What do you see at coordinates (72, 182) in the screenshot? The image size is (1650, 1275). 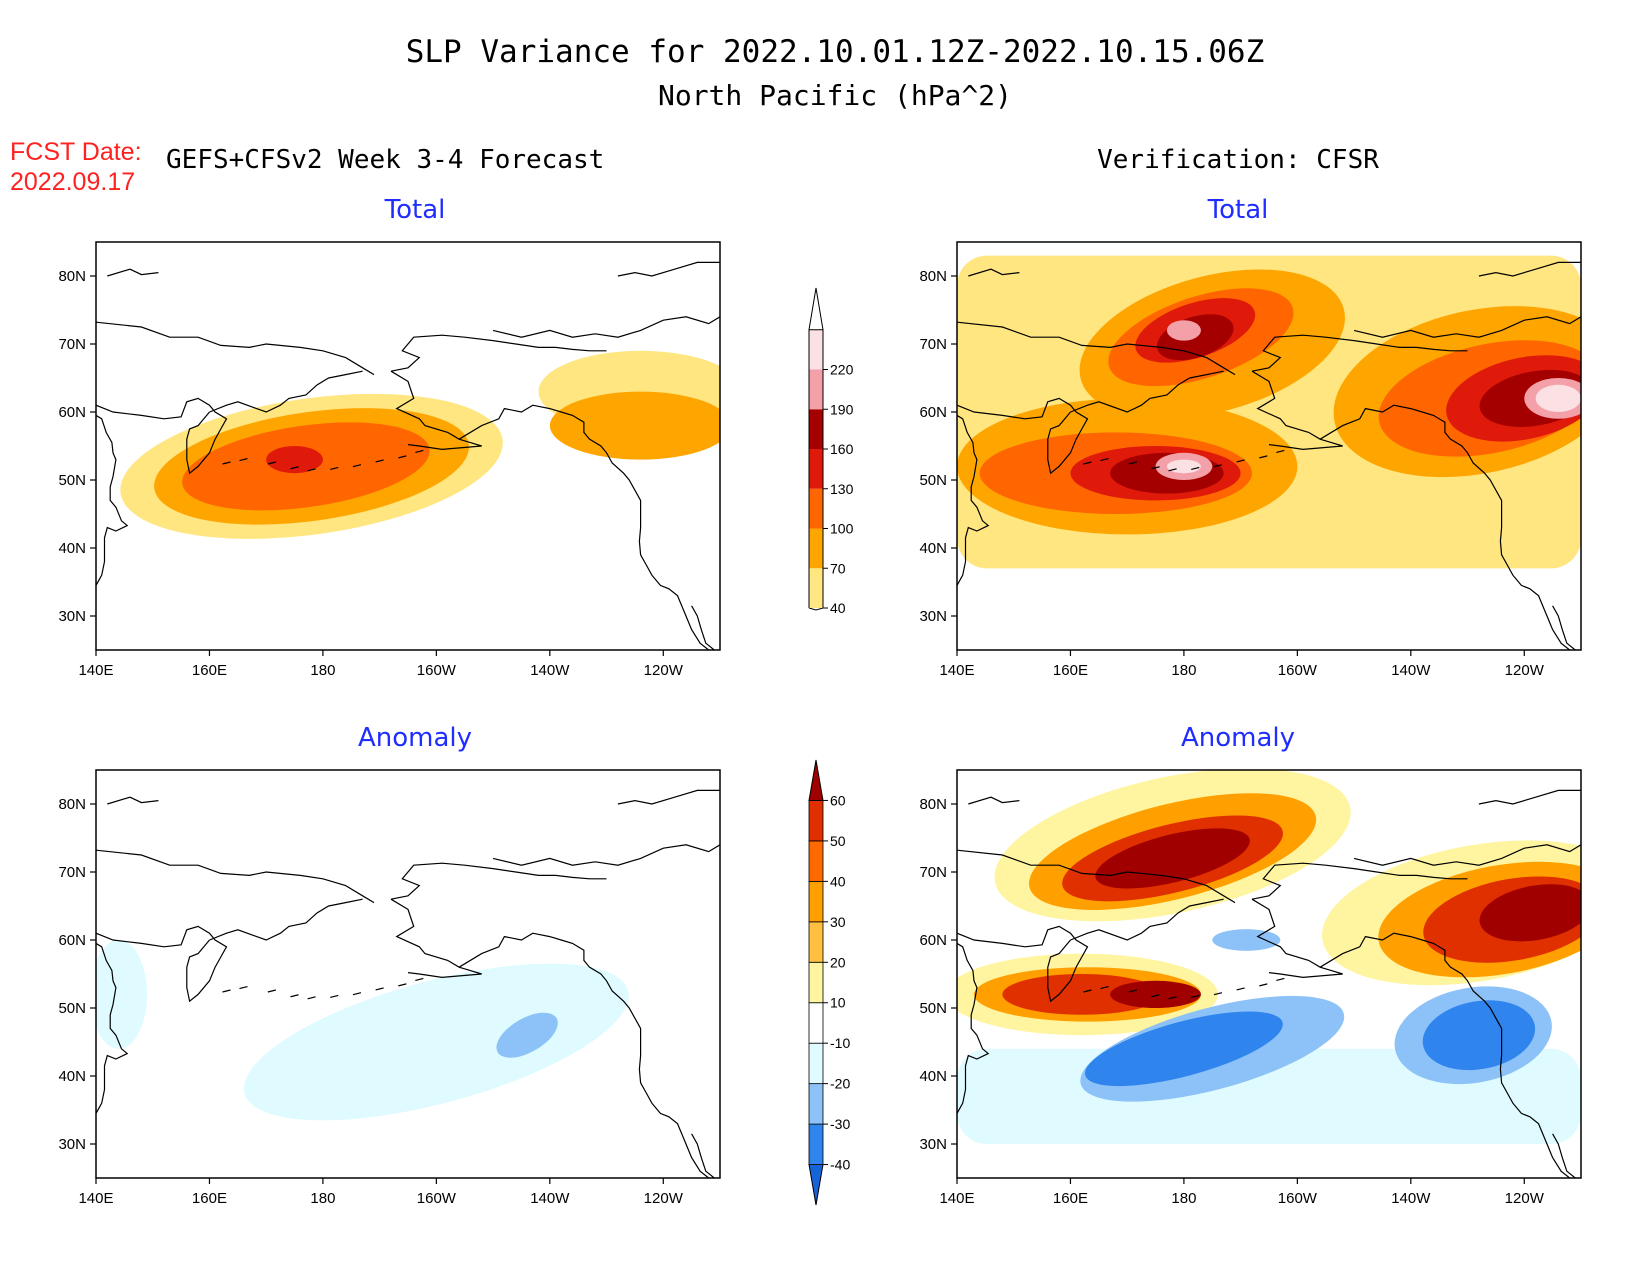 I see `fcst-date-value: 2022.09.17` at bounding box center [72, 182].